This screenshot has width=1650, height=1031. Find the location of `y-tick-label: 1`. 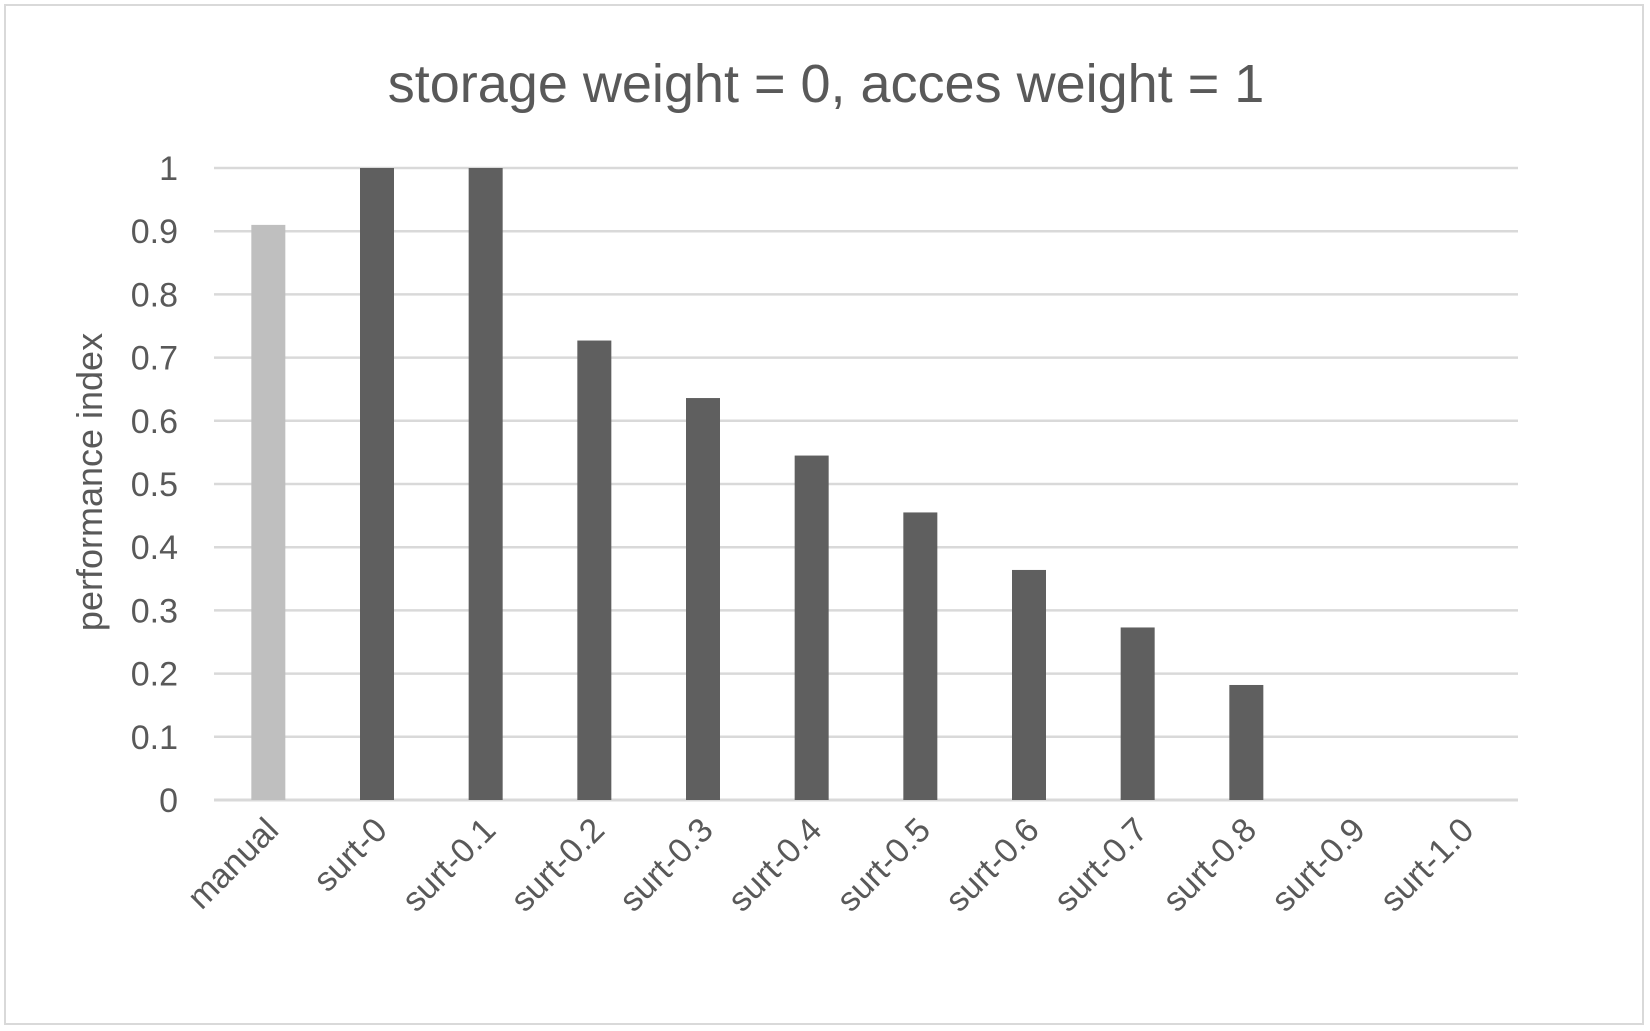

y-tick-label: 1 is located at coordinates (168, 169).